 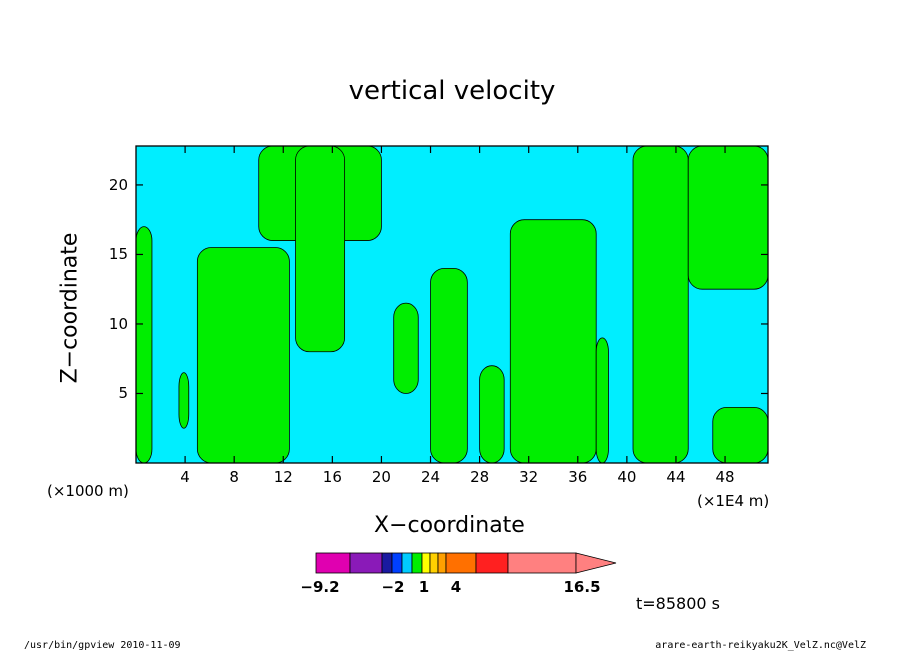 I want to click on x-tick-label: 24, so click(x=430, y=477).